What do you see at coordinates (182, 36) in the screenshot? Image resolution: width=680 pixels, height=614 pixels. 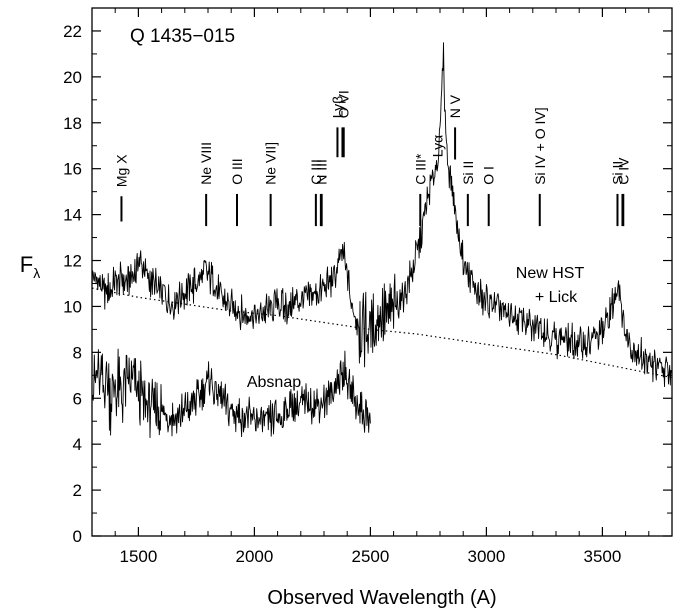 I see `chart-title: Q 1435−015` at bounding box center [182, 36].